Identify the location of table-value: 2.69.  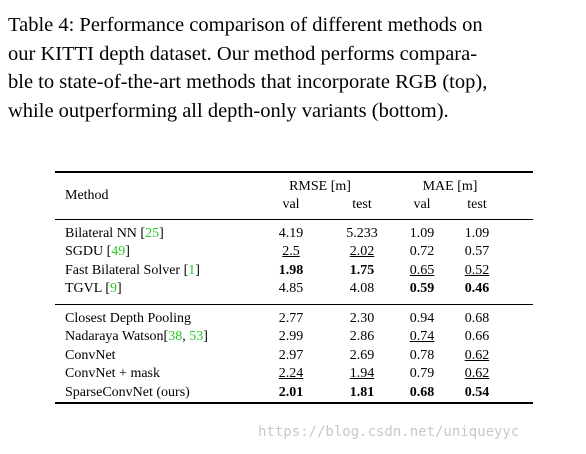
(362, 355).